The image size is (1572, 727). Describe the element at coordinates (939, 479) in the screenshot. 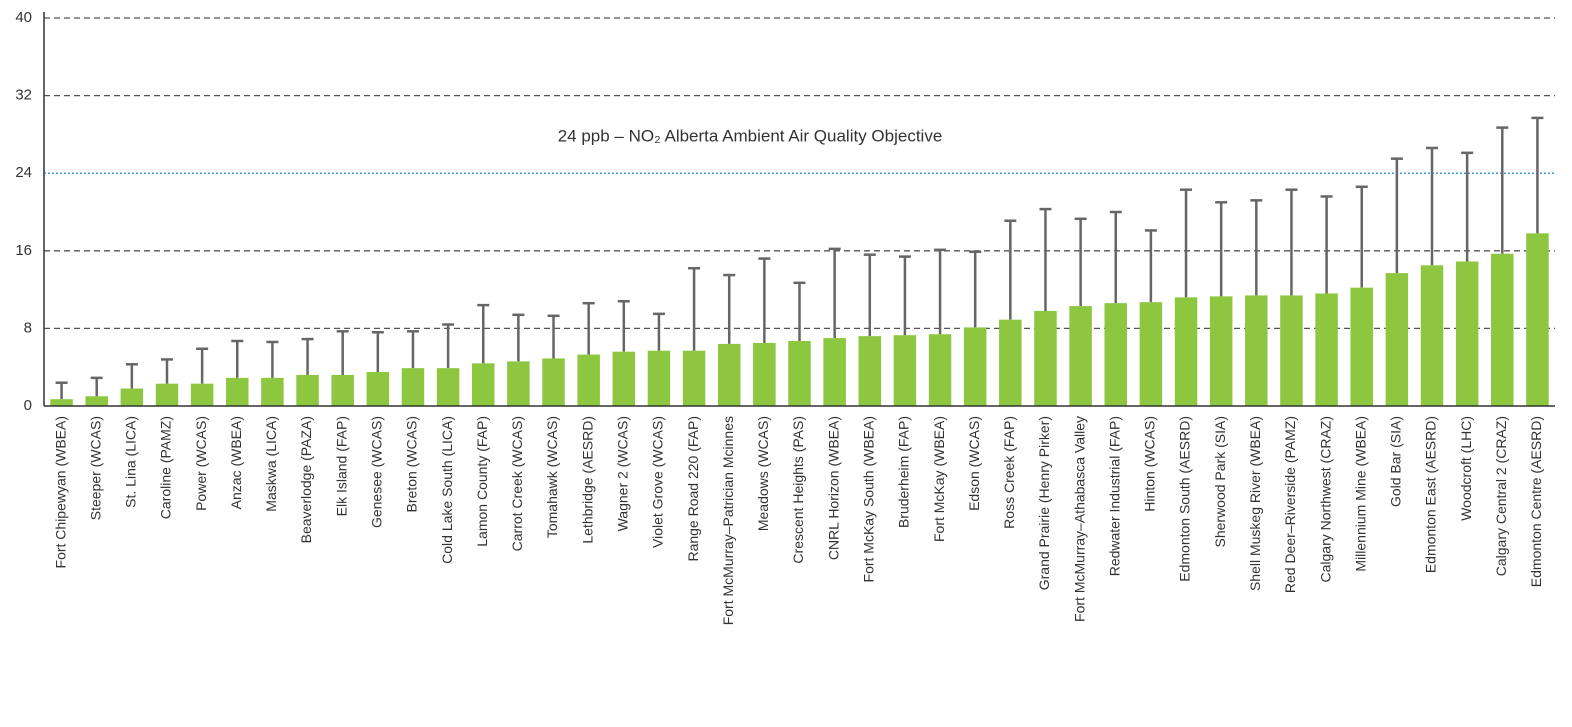

I see `x-tick-label: Fort McKay (WBEA)` at that location.